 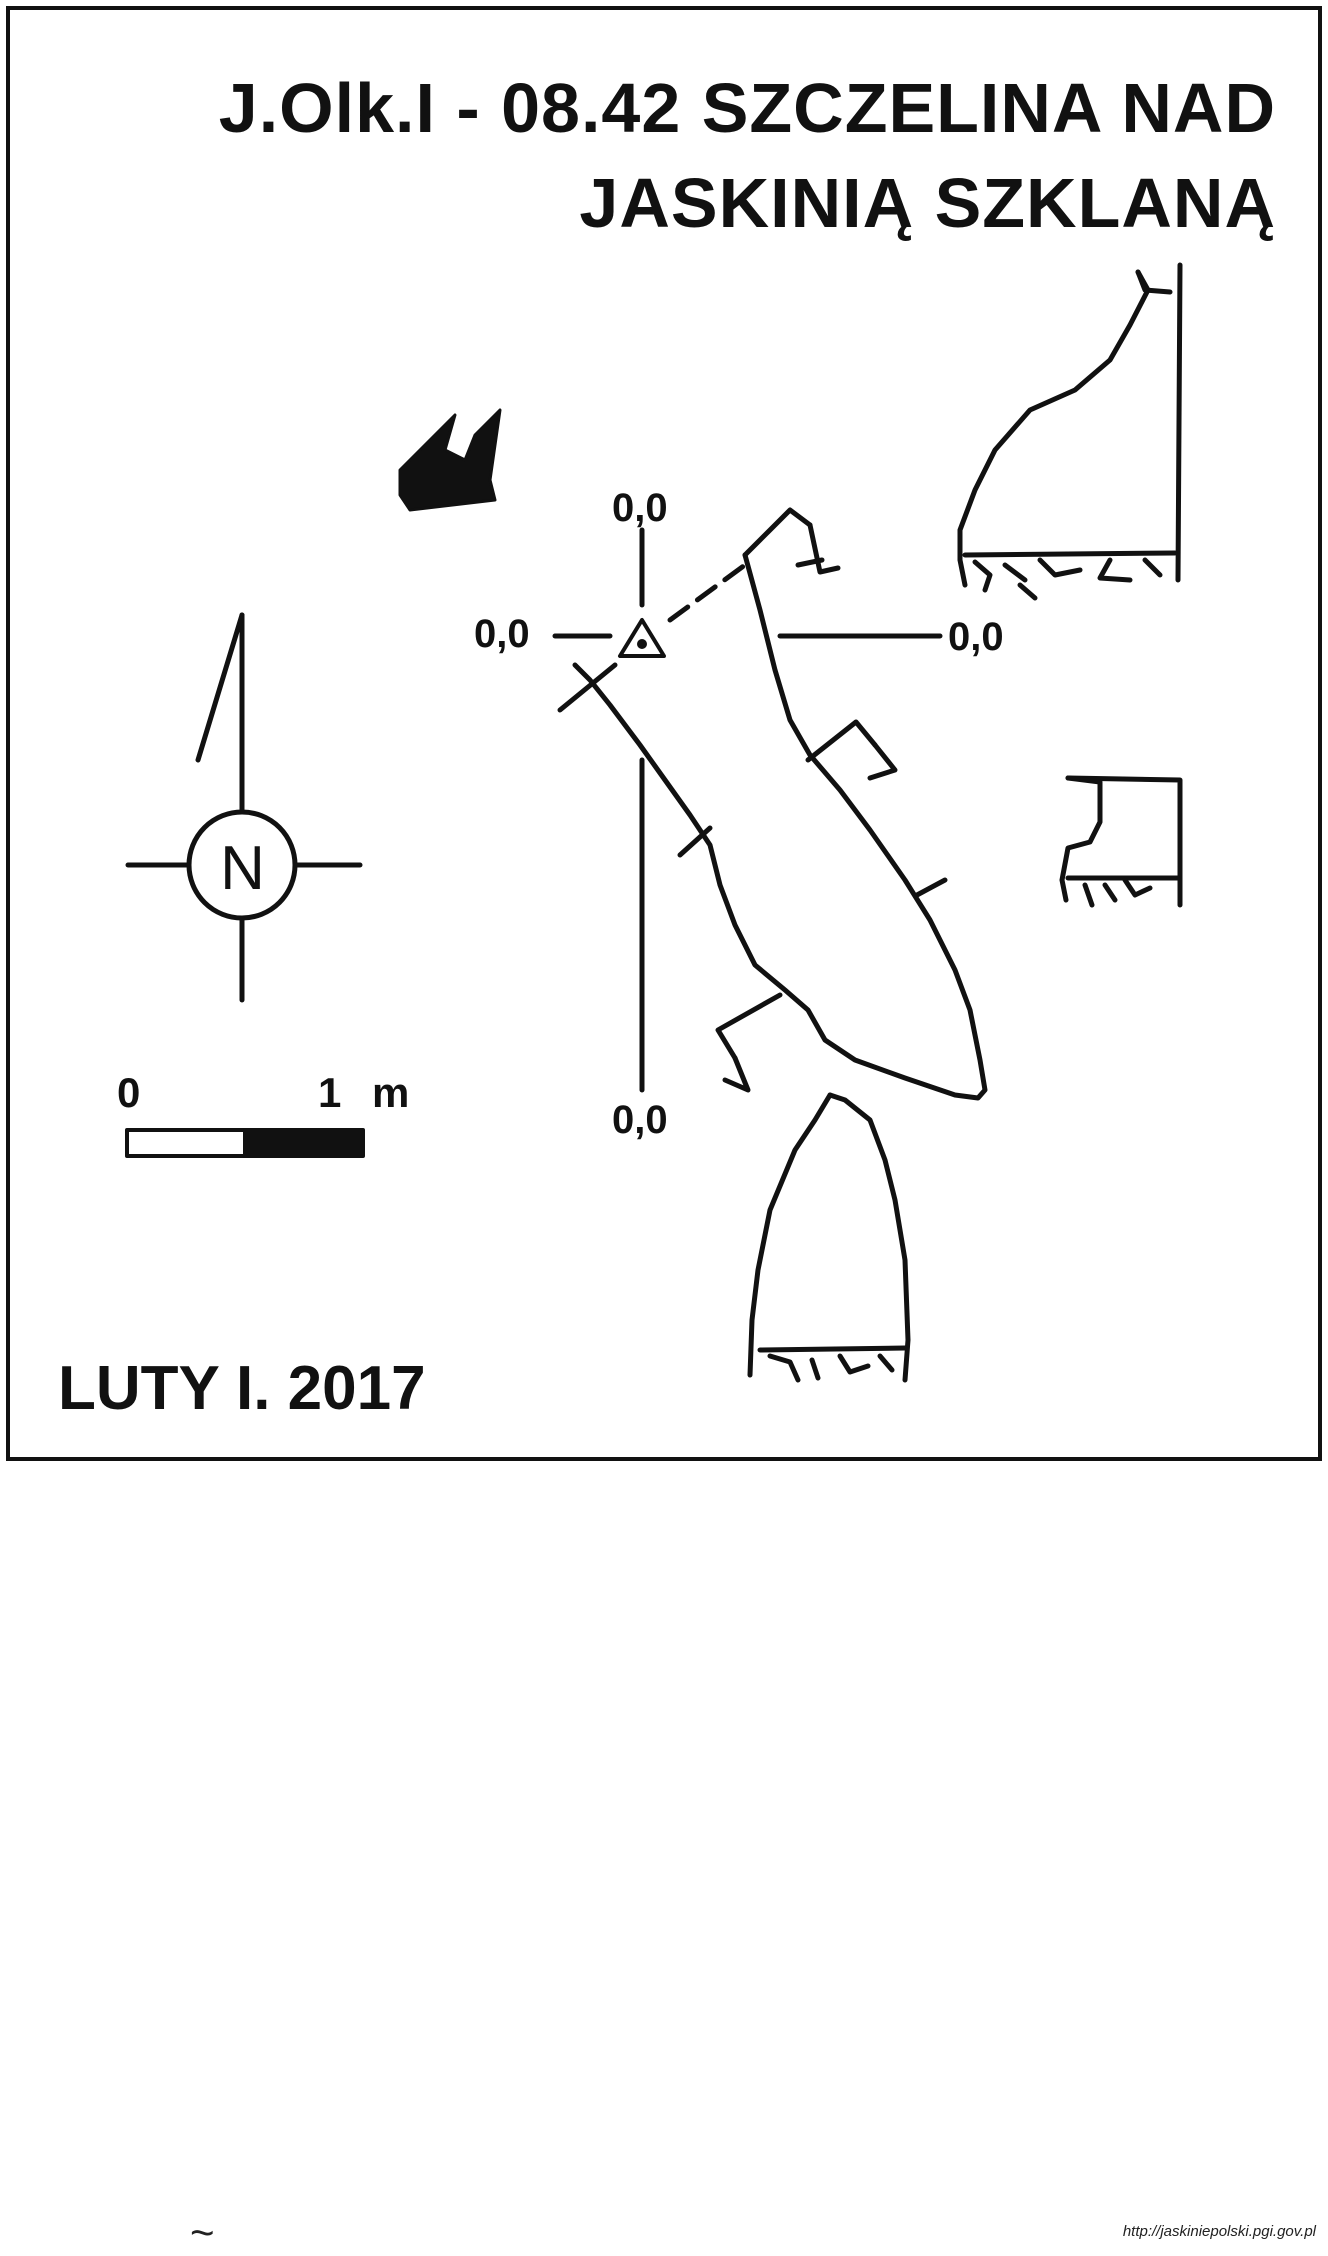 I want to click on datum-label-top: 0,0, so click(x=640, y=508).